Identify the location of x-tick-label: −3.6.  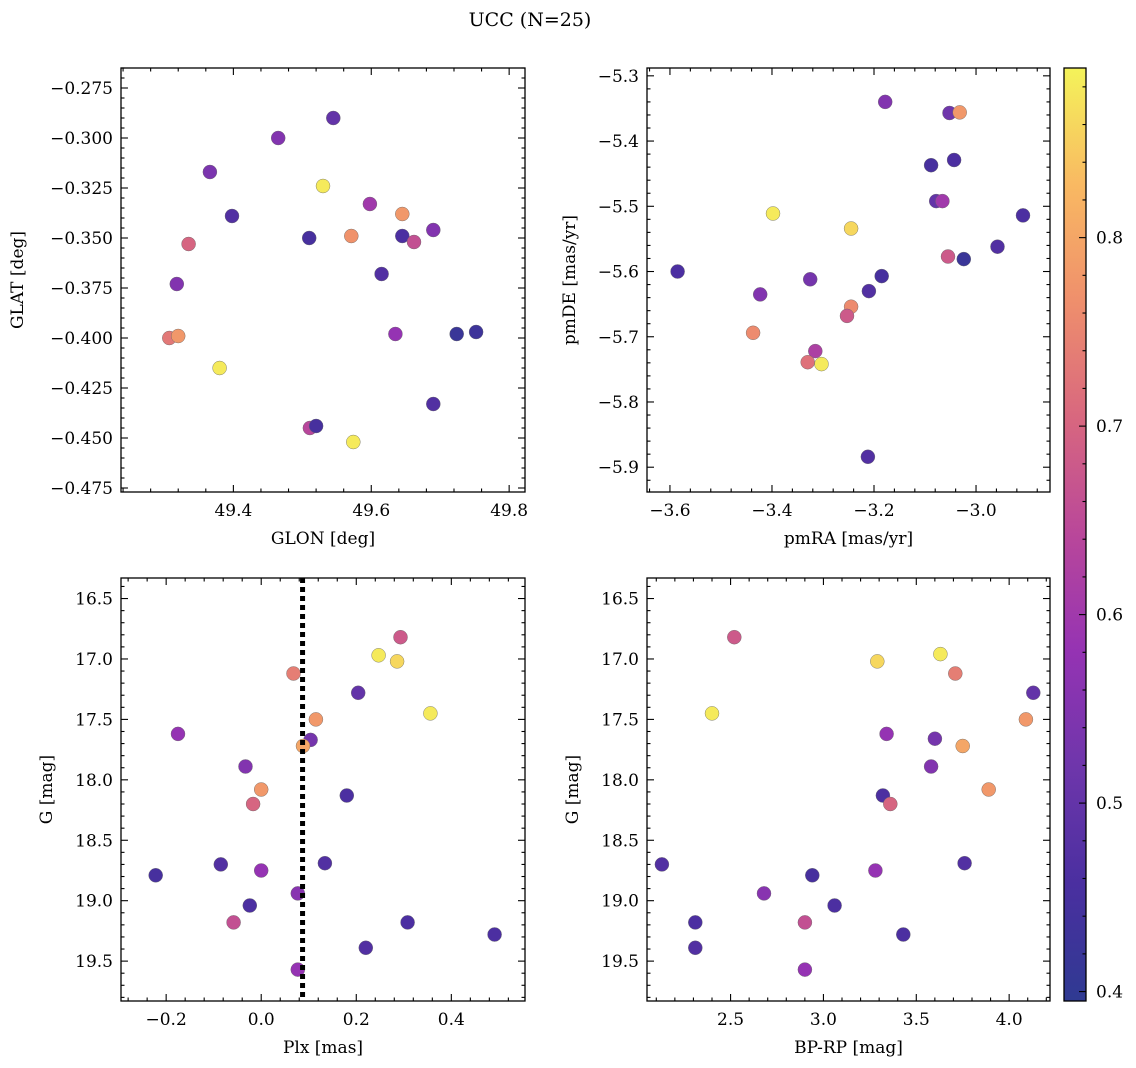
(669, 511).